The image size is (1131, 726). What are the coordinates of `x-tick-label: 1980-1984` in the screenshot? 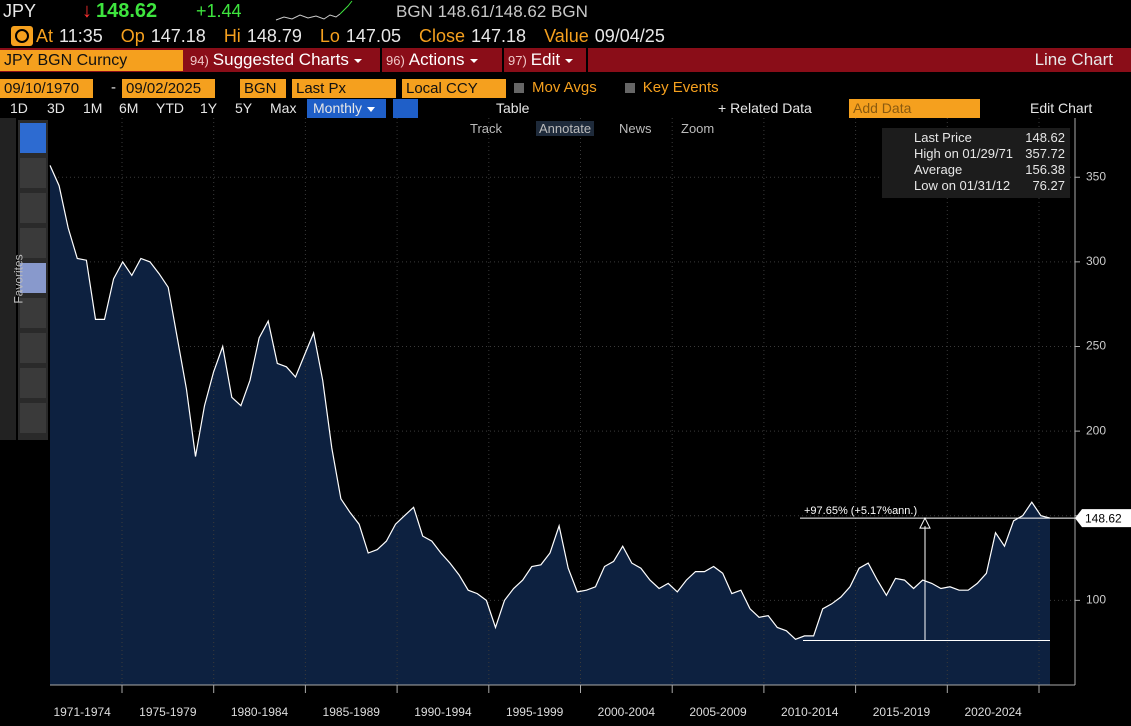 It's located at (260, 712).